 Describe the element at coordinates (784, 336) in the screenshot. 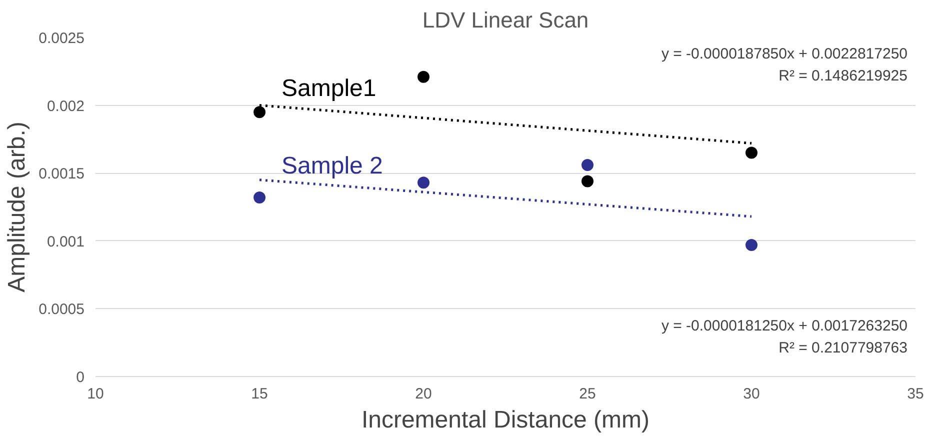

I see `annotation: y = -0.0000181250x + 0.0017263250 R² = 0.2107798763` at that location.